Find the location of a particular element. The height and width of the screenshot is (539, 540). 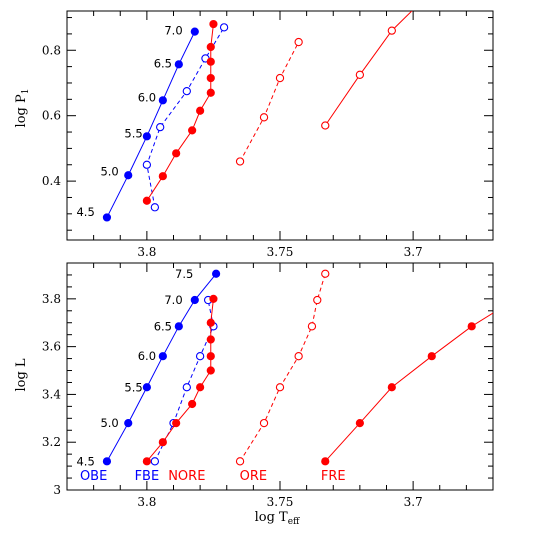

bottom-ytick-label: 3.8 is located at coordinates (51, 299).